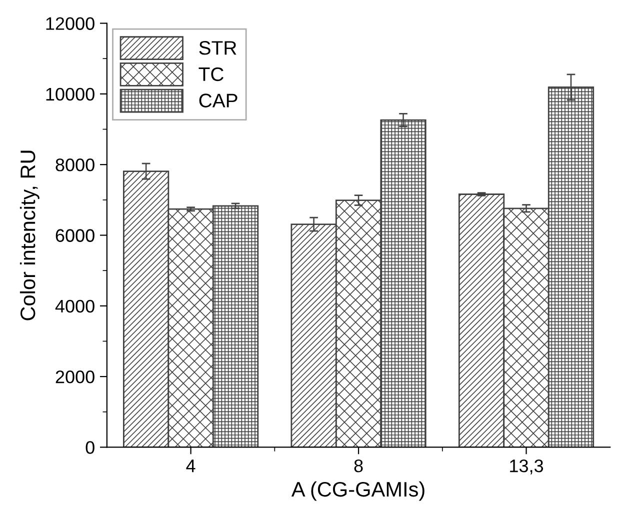  What do you see at coordinates (211, 74) in the screenshot?
I see `legend-label: TC` at bounding box center [211, 74].